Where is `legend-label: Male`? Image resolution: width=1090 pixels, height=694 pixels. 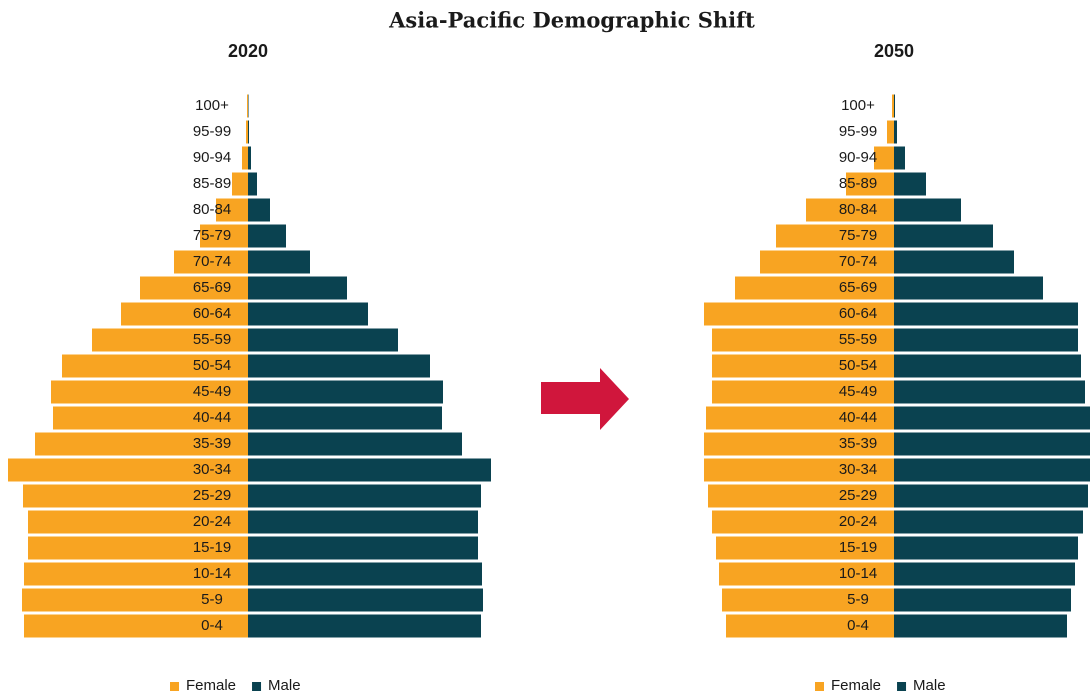
legend-label: Male is located at coordinates (284, 685).